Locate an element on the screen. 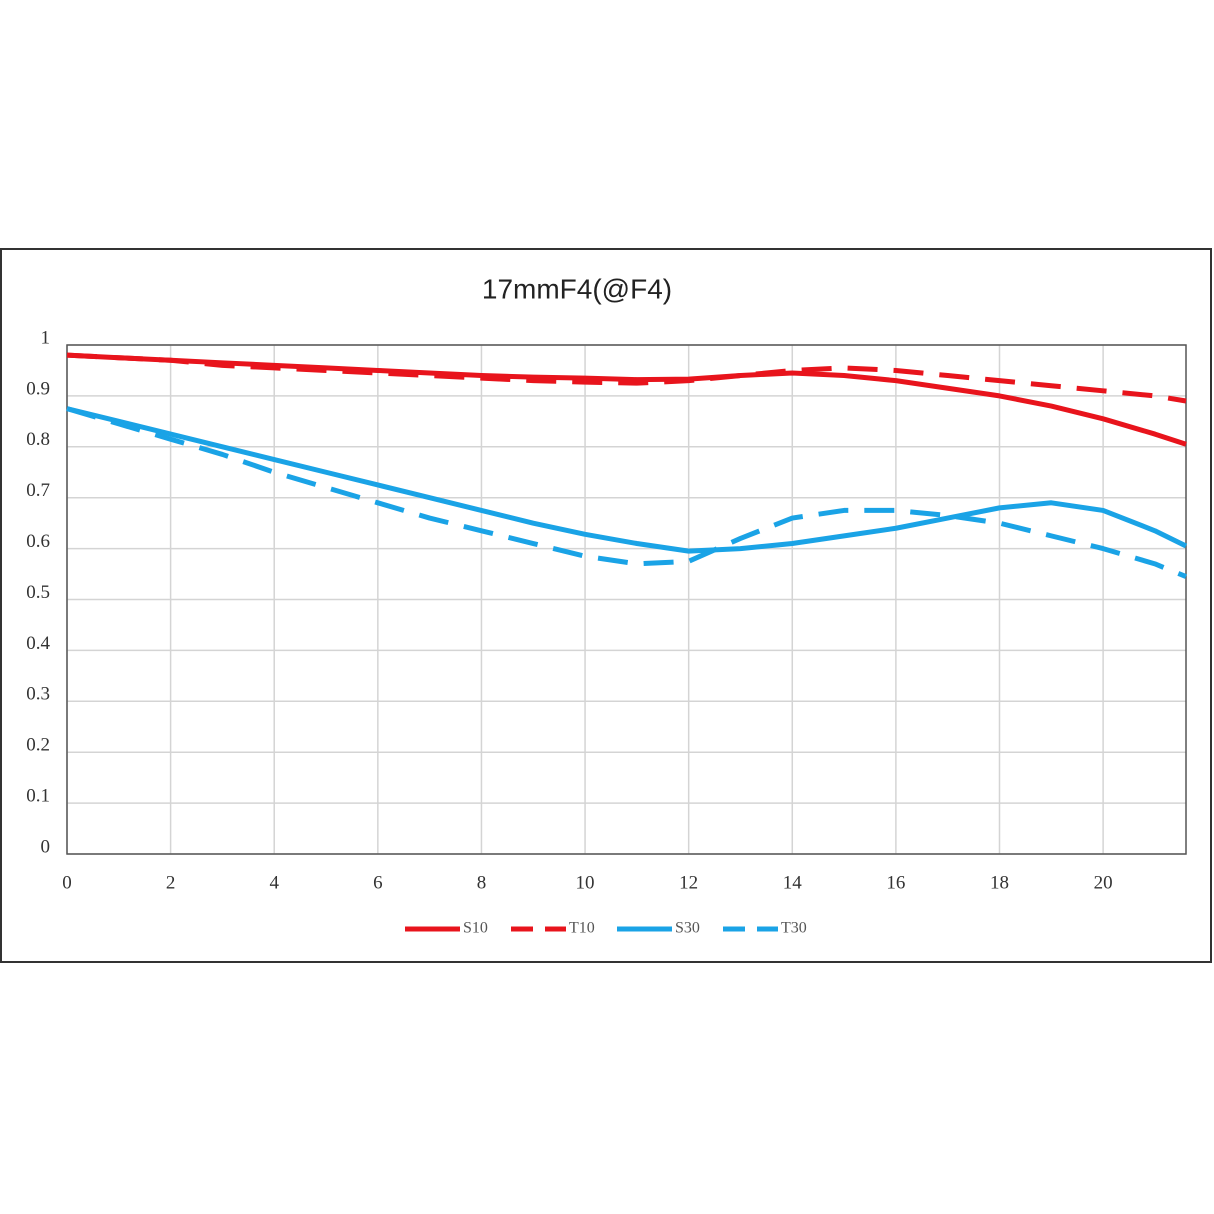  y-tick-label: 0.6 is located at coordinates (38, 541).